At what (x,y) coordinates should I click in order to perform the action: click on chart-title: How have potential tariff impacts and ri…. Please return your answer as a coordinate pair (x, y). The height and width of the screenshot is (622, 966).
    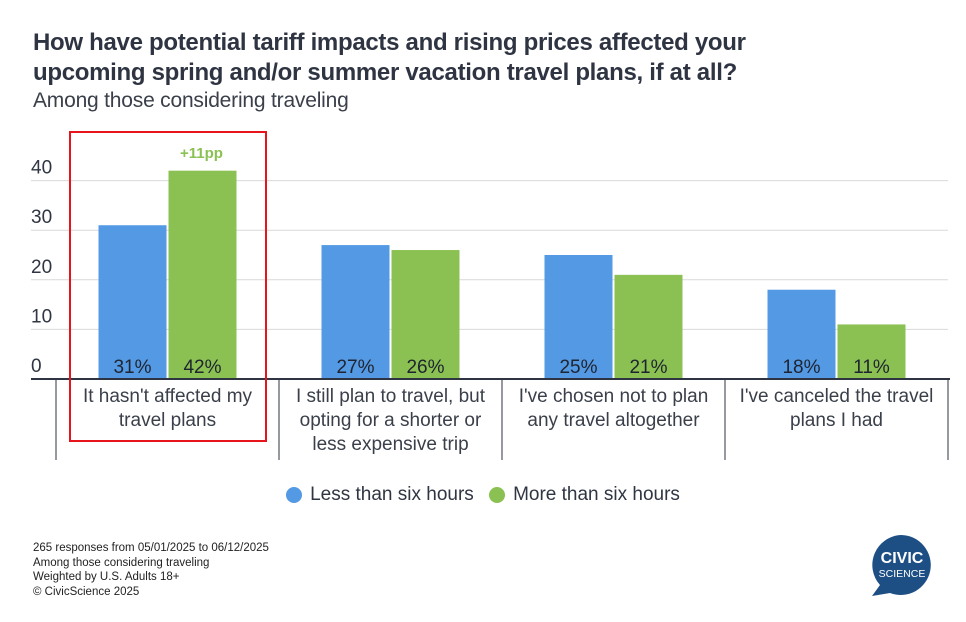
    Looking at the image, I should click on (493, 58).